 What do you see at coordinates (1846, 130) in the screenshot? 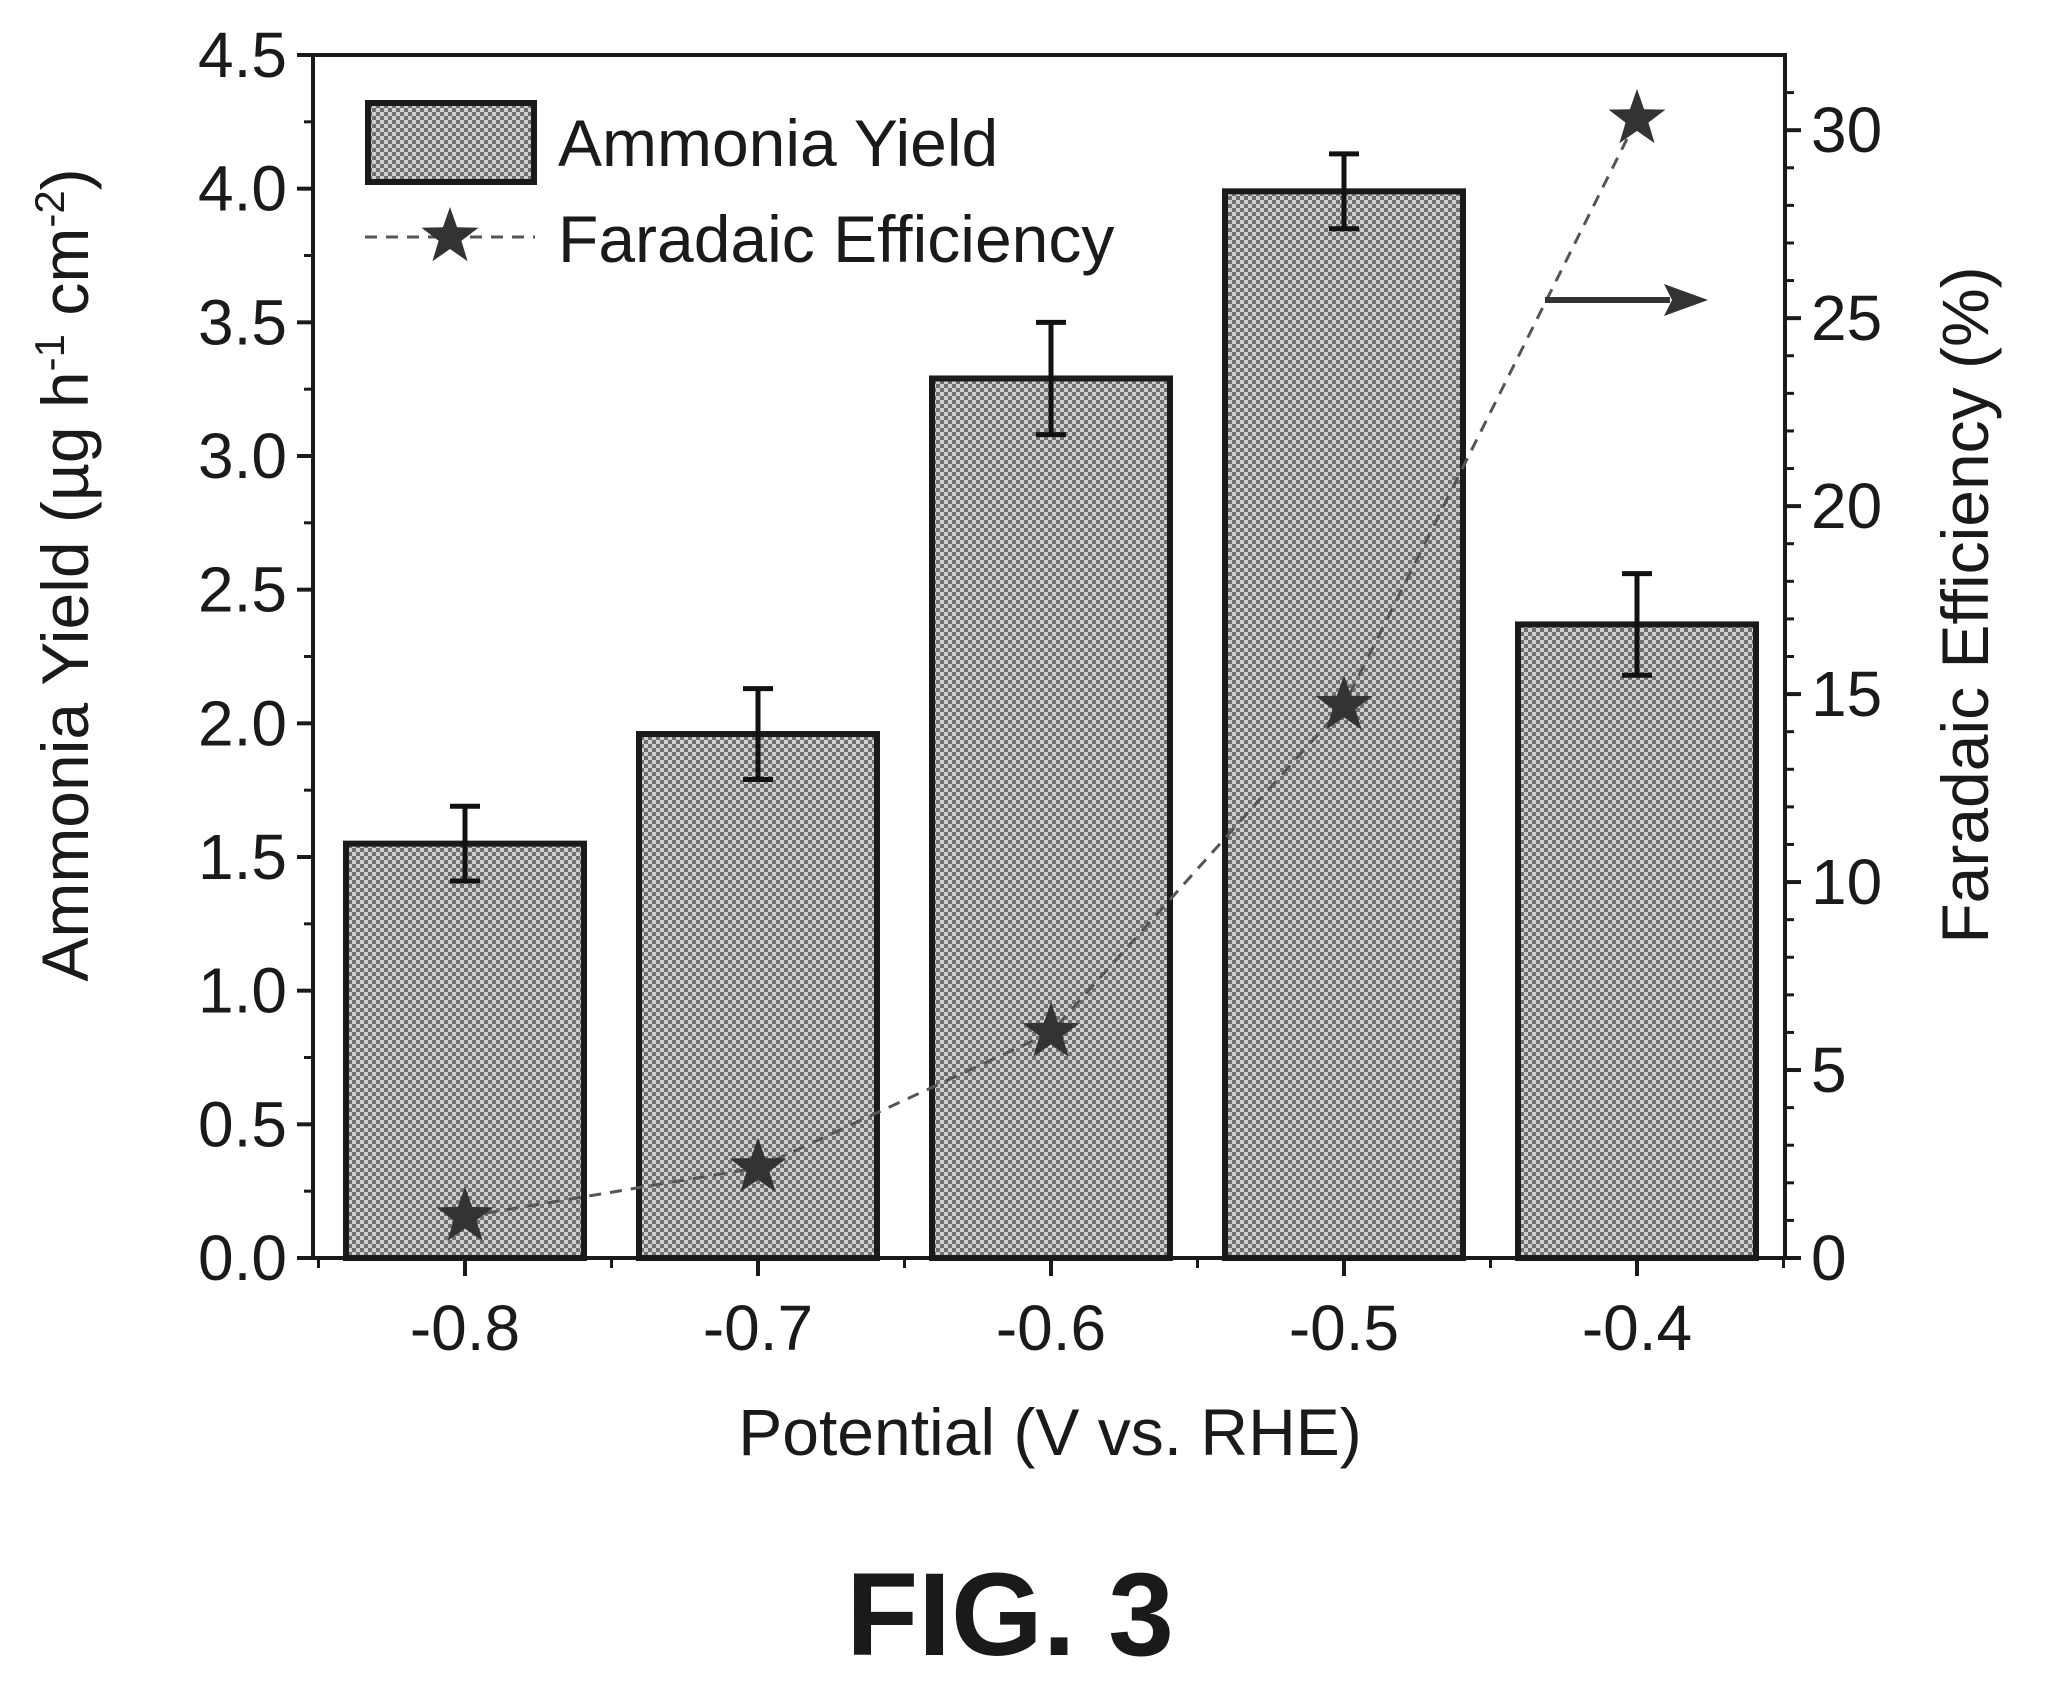
I see `y-right-tick-label-30: 30` at bounding box center [1846, 130].